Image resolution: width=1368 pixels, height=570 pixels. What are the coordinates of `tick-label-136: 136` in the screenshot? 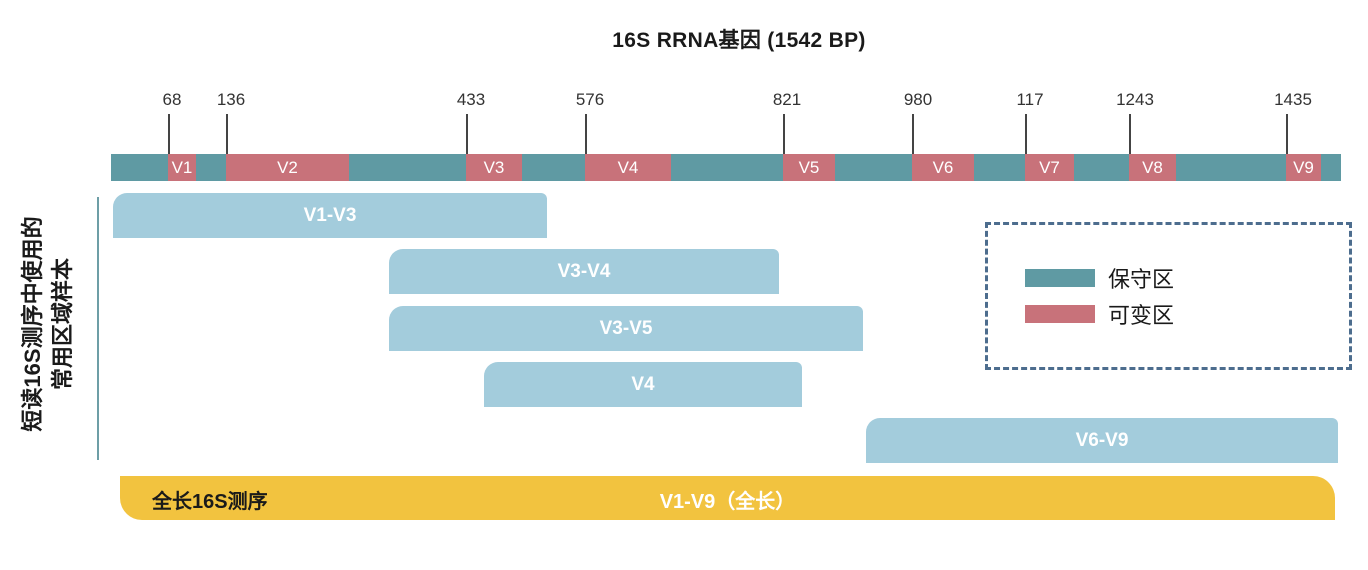 It's located at (231, 99).